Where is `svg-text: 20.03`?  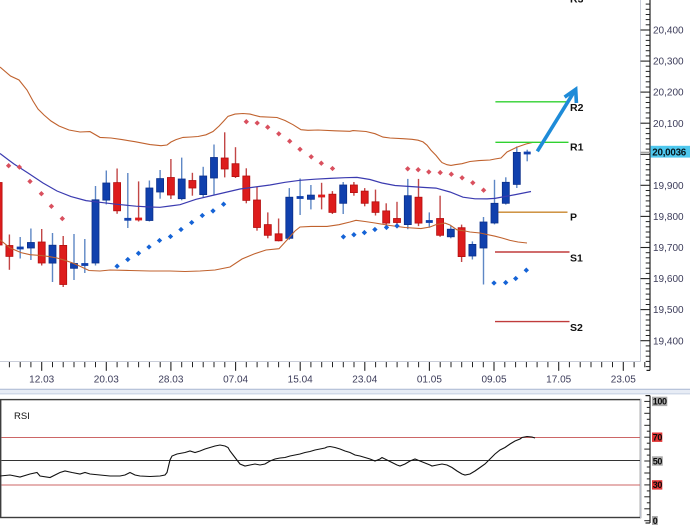
svg-text: 20.03 is located at coordinates (106, 380).